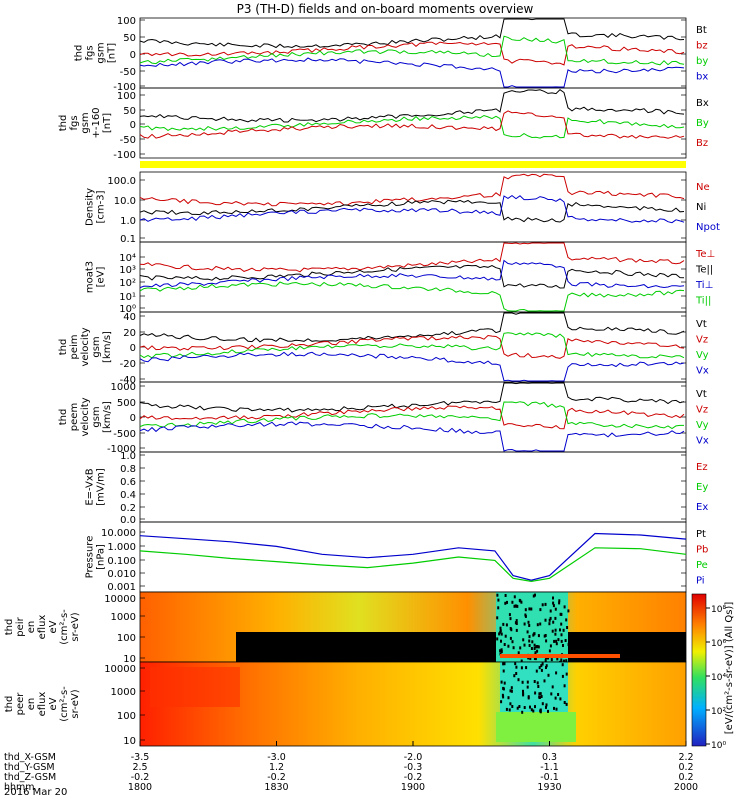 The width and height of the screenshot is (750, 800). Describe the element at coordinates (124, 155) in the screenshot. I see `y-tick-label: -100` at that location.